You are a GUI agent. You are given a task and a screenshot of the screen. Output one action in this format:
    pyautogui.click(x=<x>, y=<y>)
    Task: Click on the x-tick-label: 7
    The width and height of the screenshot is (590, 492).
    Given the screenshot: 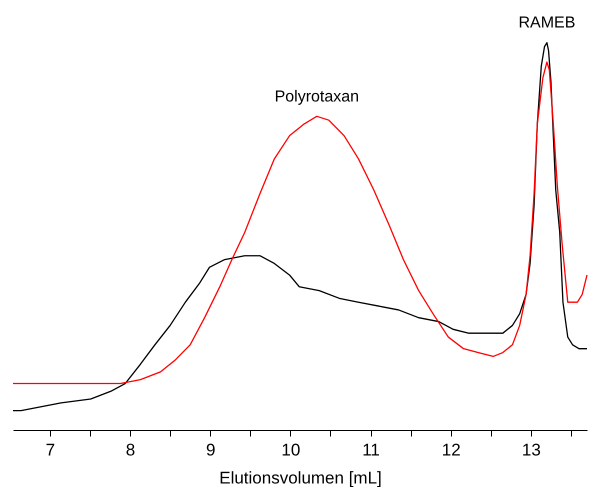 What is the action you would take?
    pyautogui.click(x=51, y=450)
    